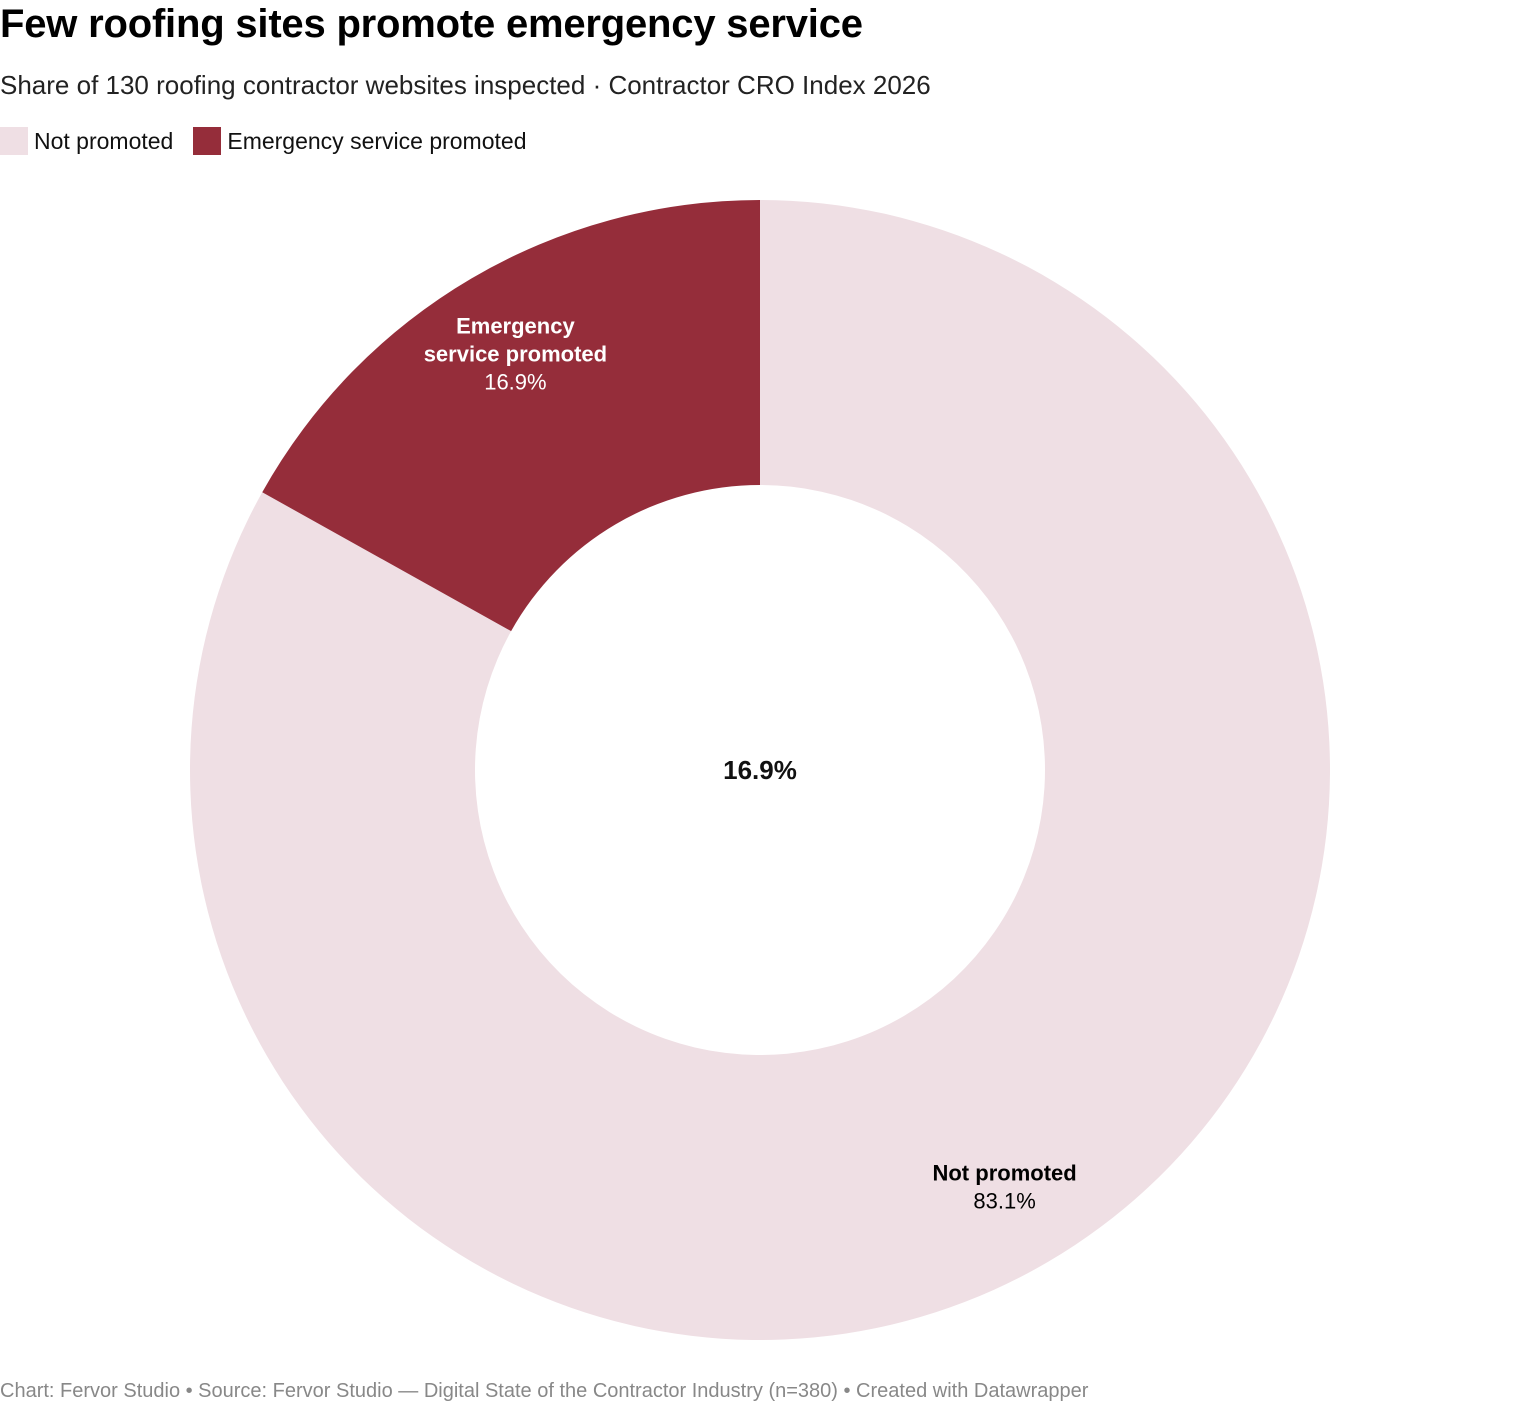 The height and width of the screenshot is (1406, 1520). Describe the element at coordinates (515, 381) in the screenshot. I see `slice-value-emergency-service-promoted: 16.9%` at that location.